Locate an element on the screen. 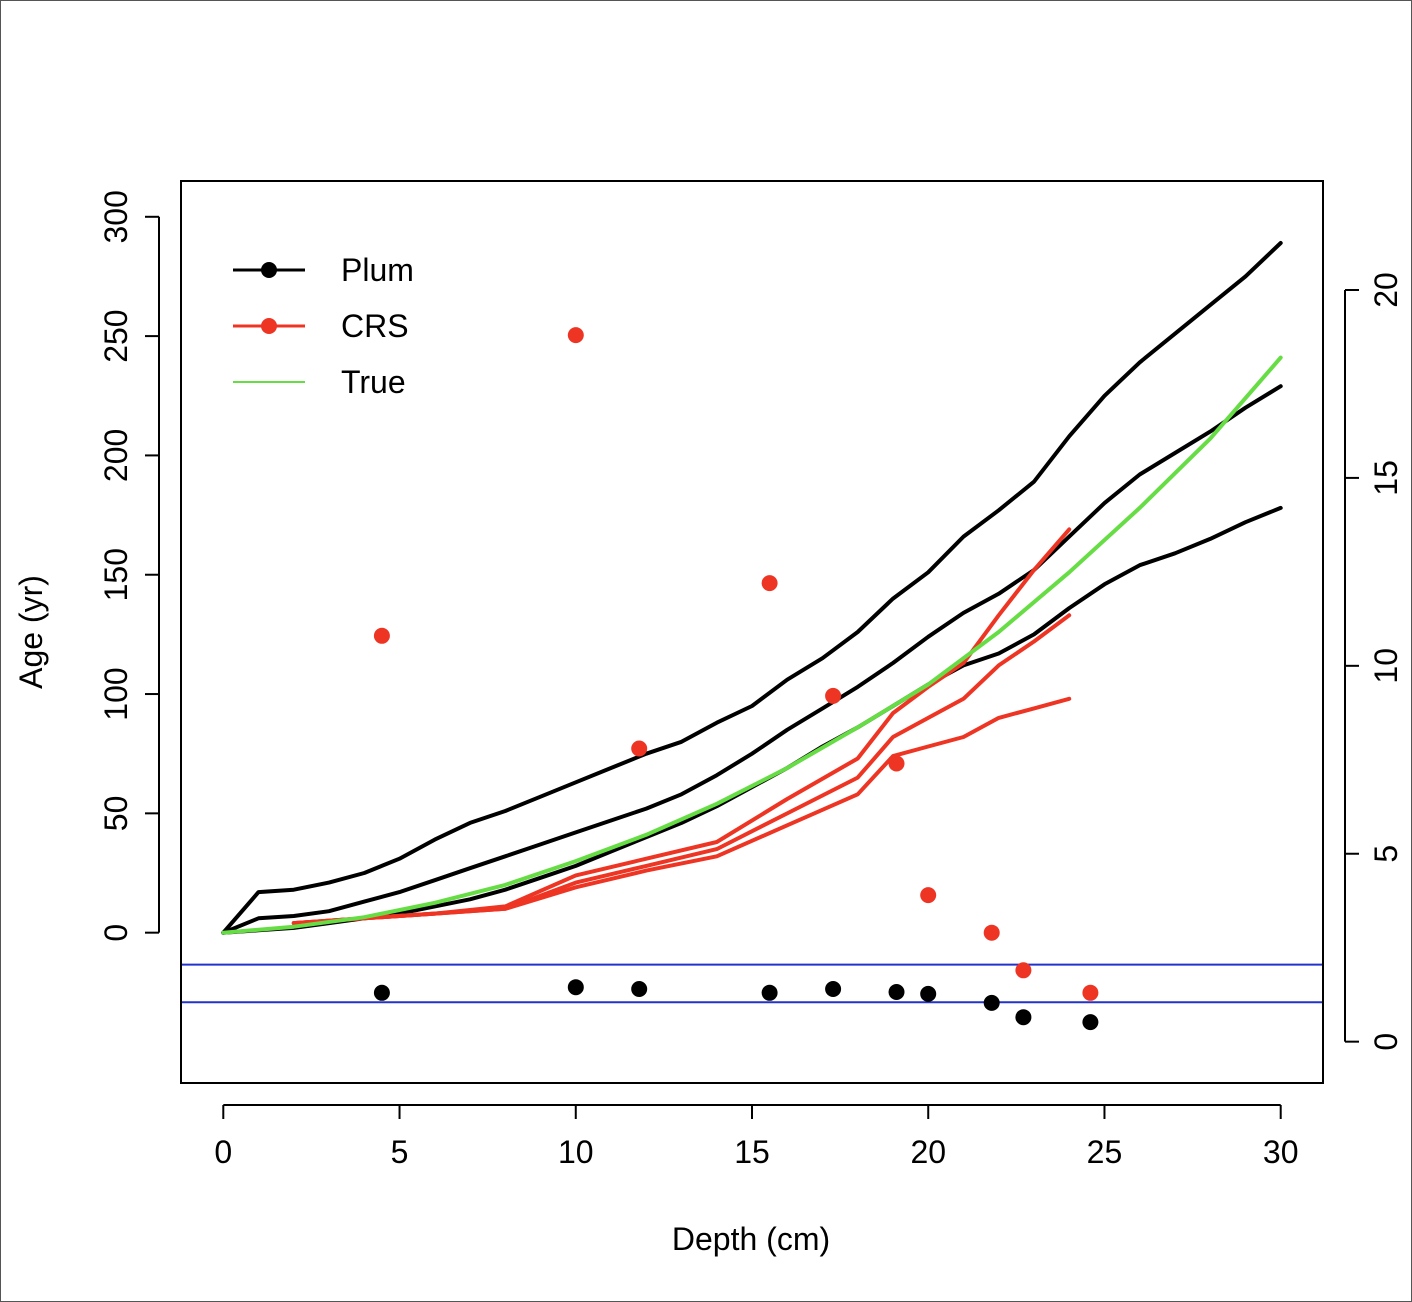 This screenshot has width=1412, height=1302. x-tick-label-5: 5 is located at coordinates (400, 1152).